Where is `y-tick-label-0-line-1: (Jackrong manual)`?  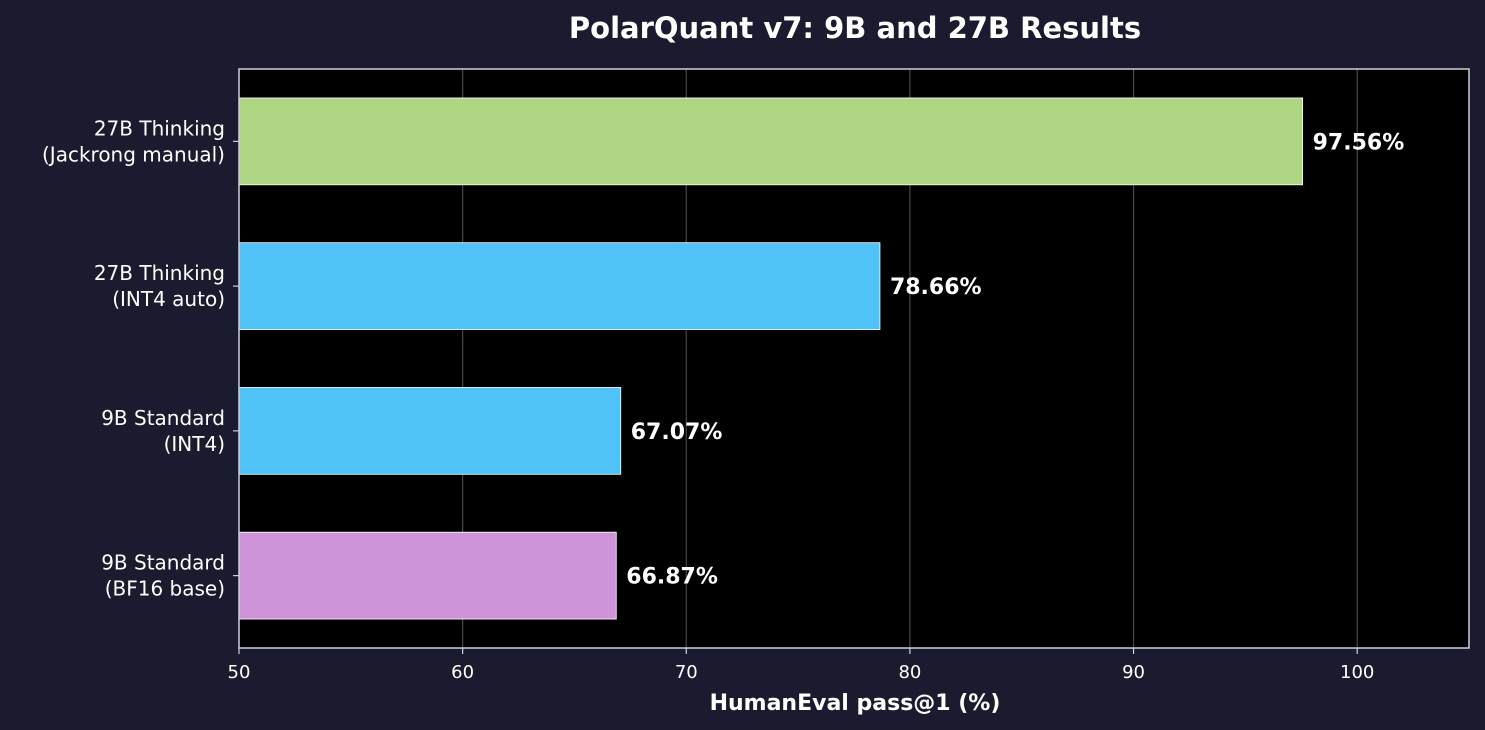
y-tick-label-0-line-1: (Jackrong manual) is located at coordinates (133, 154).